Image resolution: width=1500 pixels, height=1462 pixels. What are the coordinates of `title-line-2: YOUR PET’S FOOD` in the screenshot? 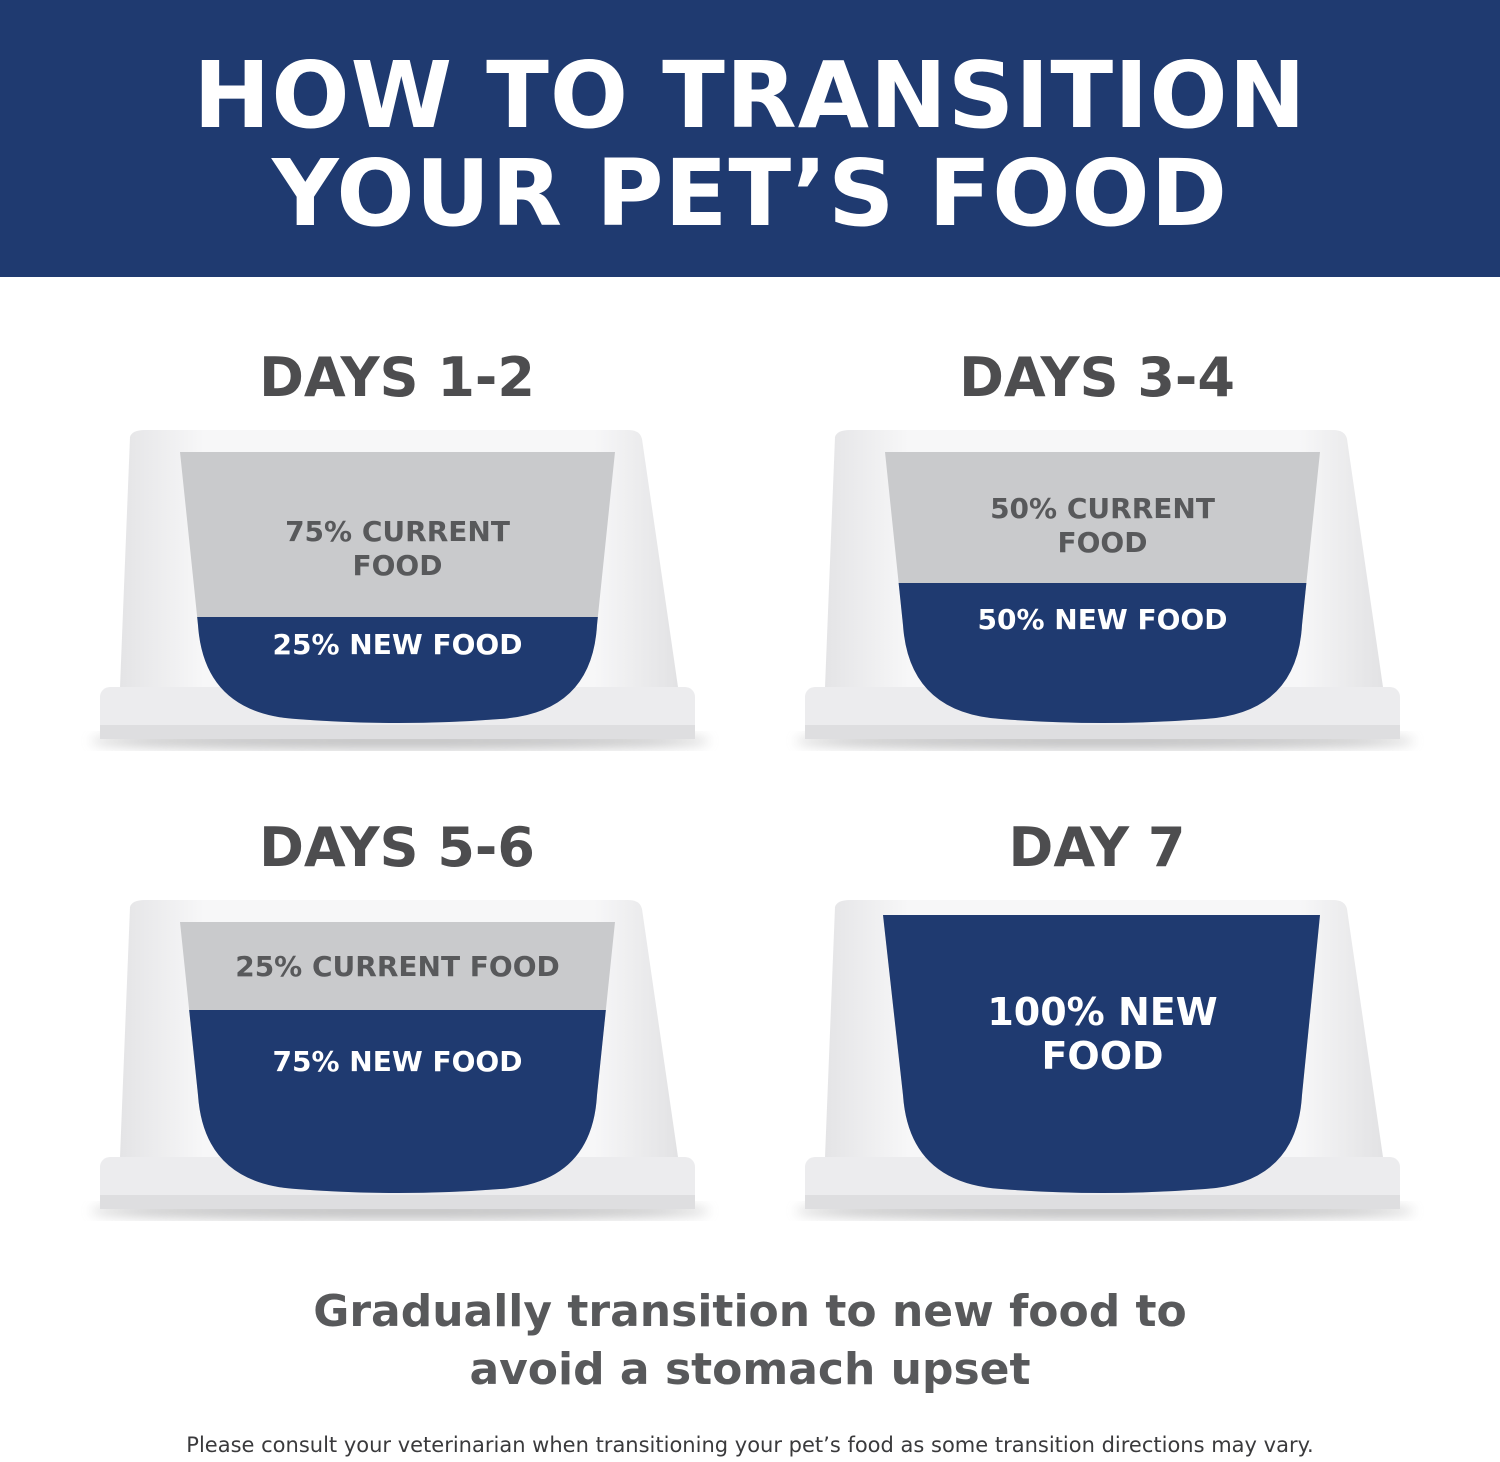 It's located at (750, 193).